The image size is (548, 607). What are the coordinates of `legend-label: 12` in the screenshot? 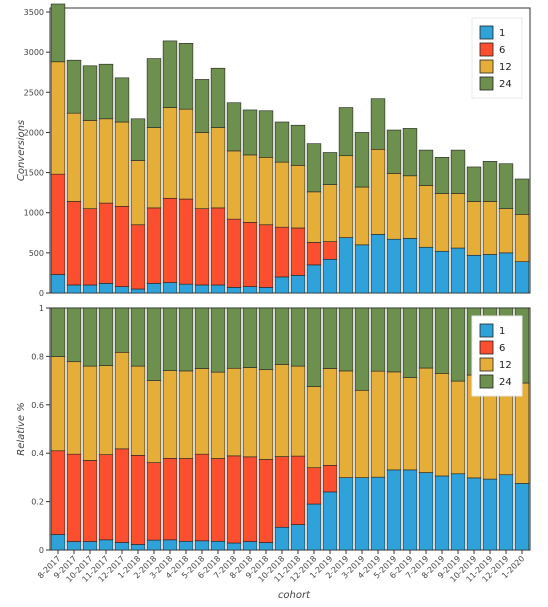 It's located at (505, 365).